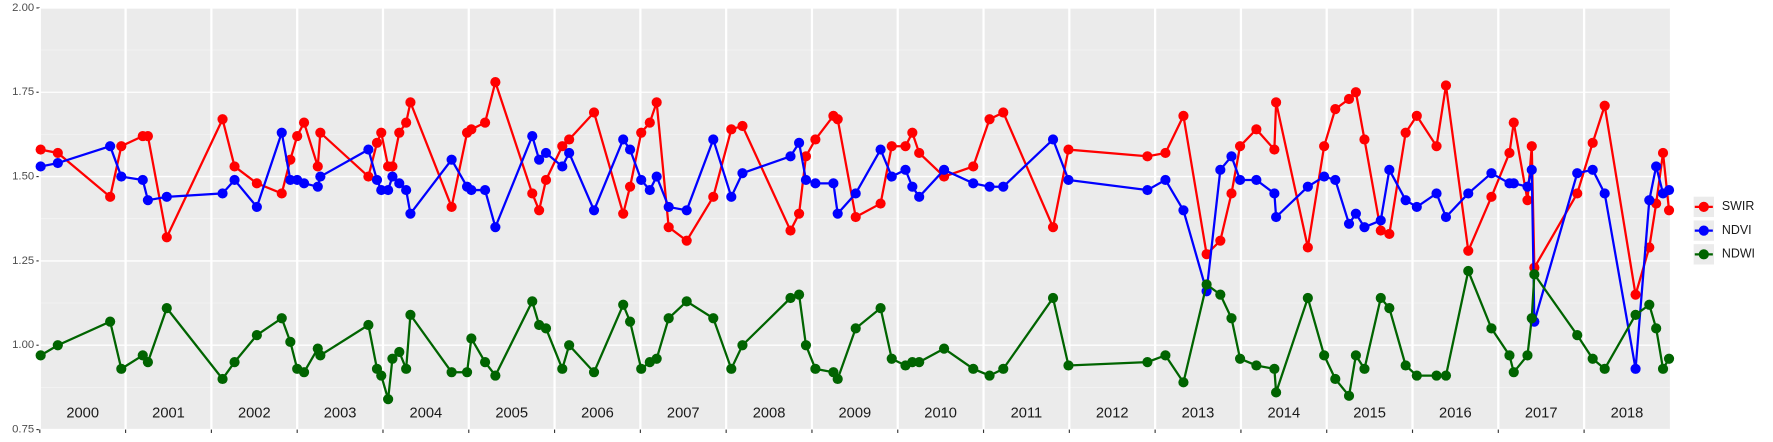  Describe the element at coordinates (597, 414) in the screenshot. I see `x-tick-label: 2006` at that location.